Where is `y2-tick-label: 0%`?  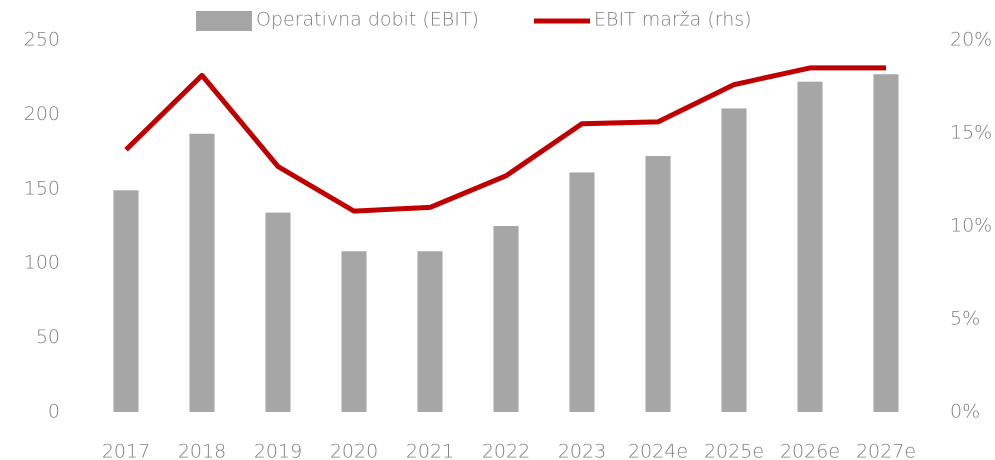
y2-tick-label: 0% is located at coordinates (965, 412).